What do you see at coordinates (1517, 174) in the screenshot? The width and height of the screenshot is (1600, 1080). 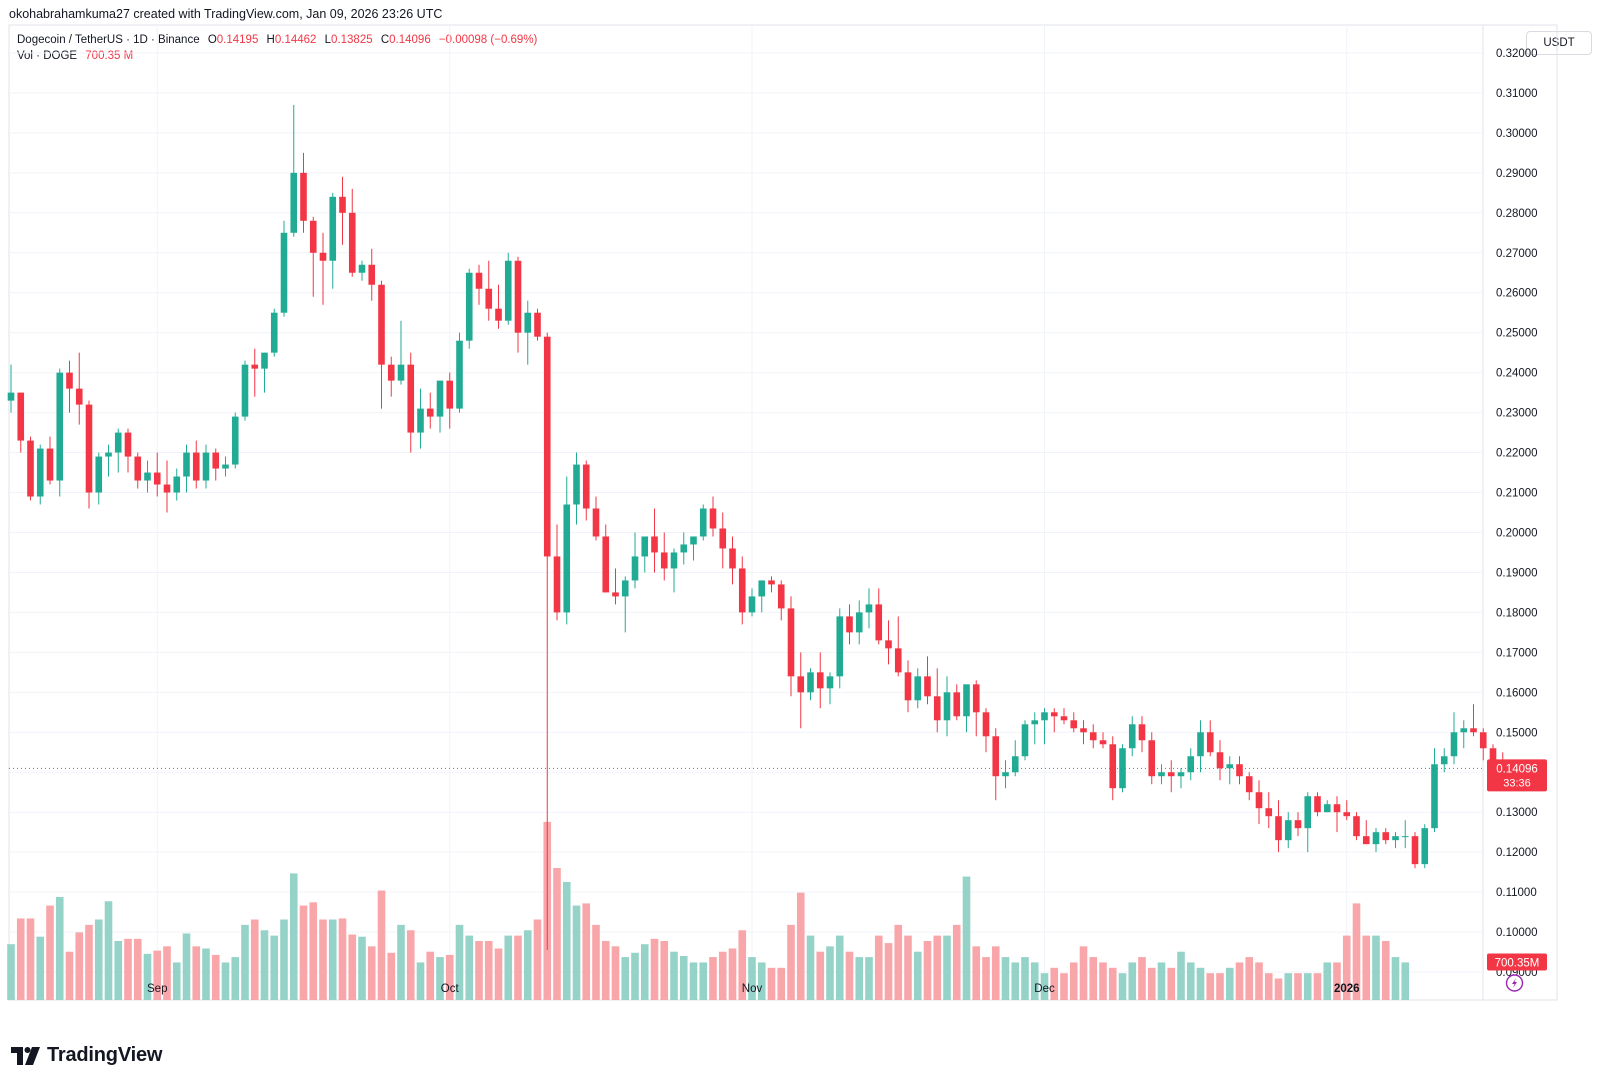 I see `y-tick-label: 0.29000` at bounding box center [1517, 174].